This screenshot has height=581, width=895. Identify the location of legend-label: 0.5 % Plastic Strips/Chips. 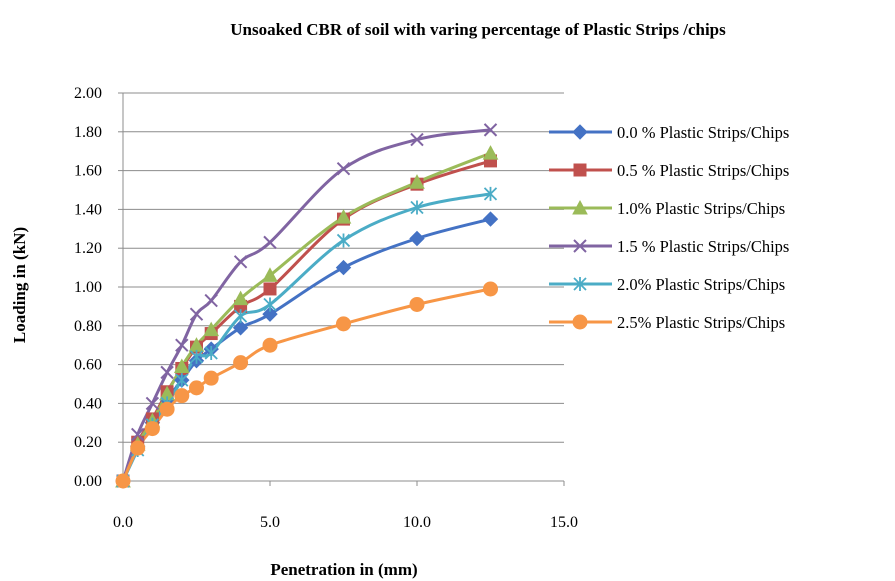
(703, 170).